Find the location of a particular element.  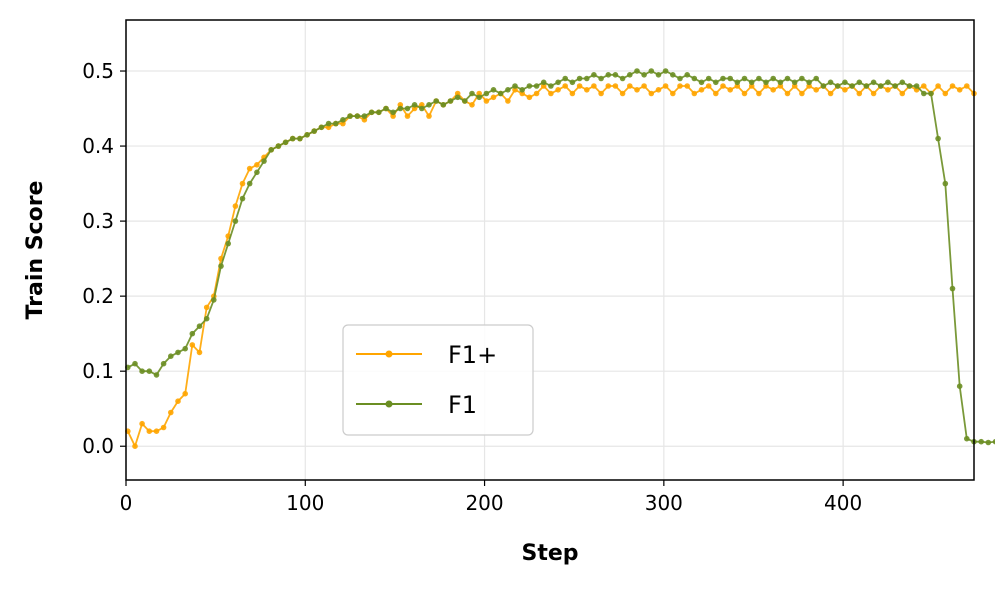

y-axis-ticks: 0.0 0.1 0.2 0.3 0.4 0.5 is located at coordinates (104, 258).